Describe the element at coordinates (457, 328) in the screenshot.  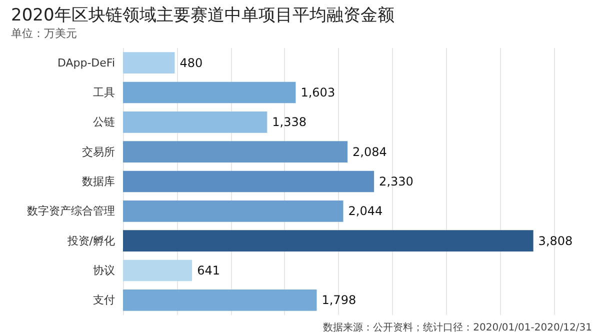
I see `source-note: 数据来源：公开资料；统计口径：2020/01/01-2020/12/31` at that location.